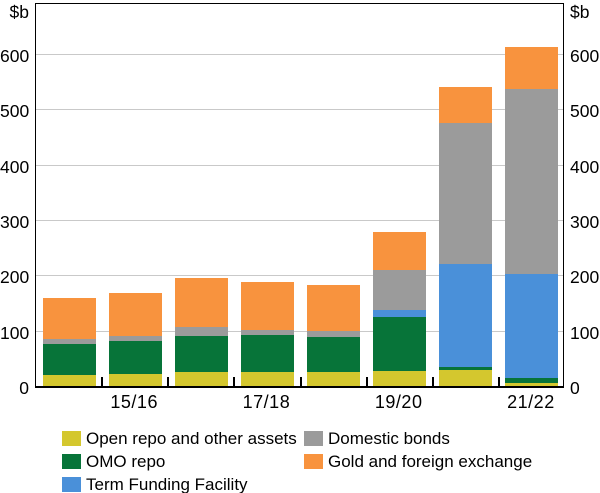  Describe the element at coordinates (15, 277) in the screenshot. I see `left-ytick-label-200: 200` at that location.